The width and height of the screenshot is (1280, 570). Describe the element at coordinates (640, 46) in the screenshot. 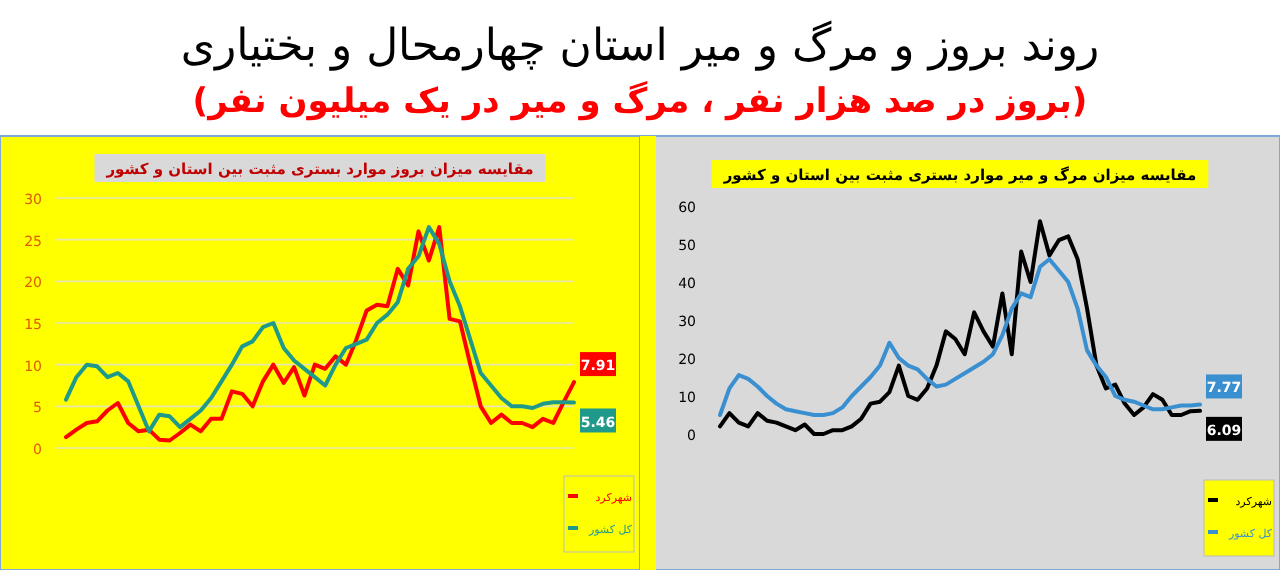

I see `text: روند بروز و مرگ و میر استان چهارمحال و بختیاری` at that location.